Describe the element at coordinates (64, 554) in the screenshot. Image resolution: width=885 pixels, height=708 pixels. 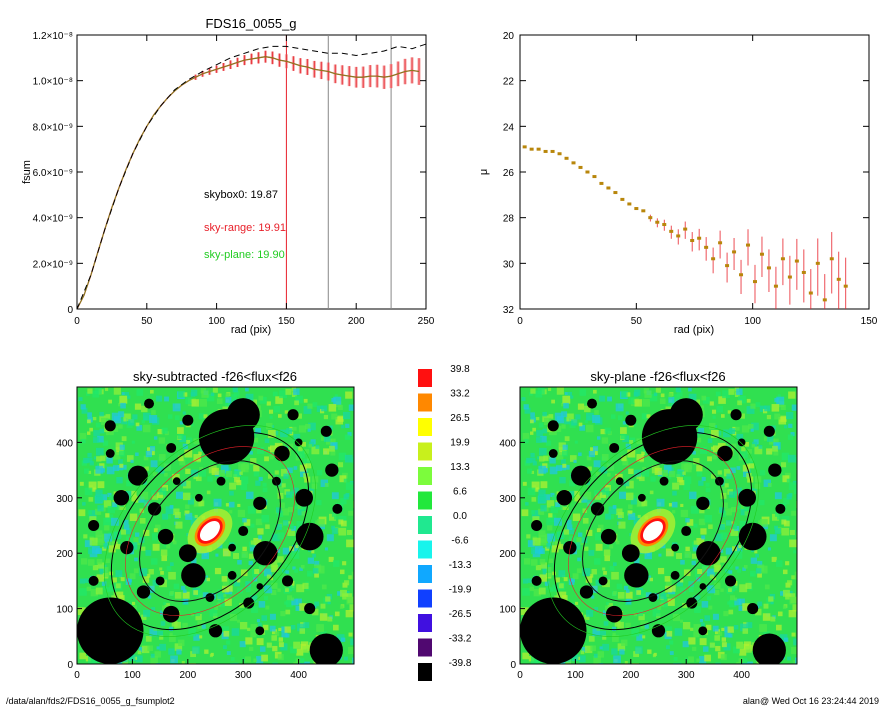
I see `y-tick-label: 200` at that location.